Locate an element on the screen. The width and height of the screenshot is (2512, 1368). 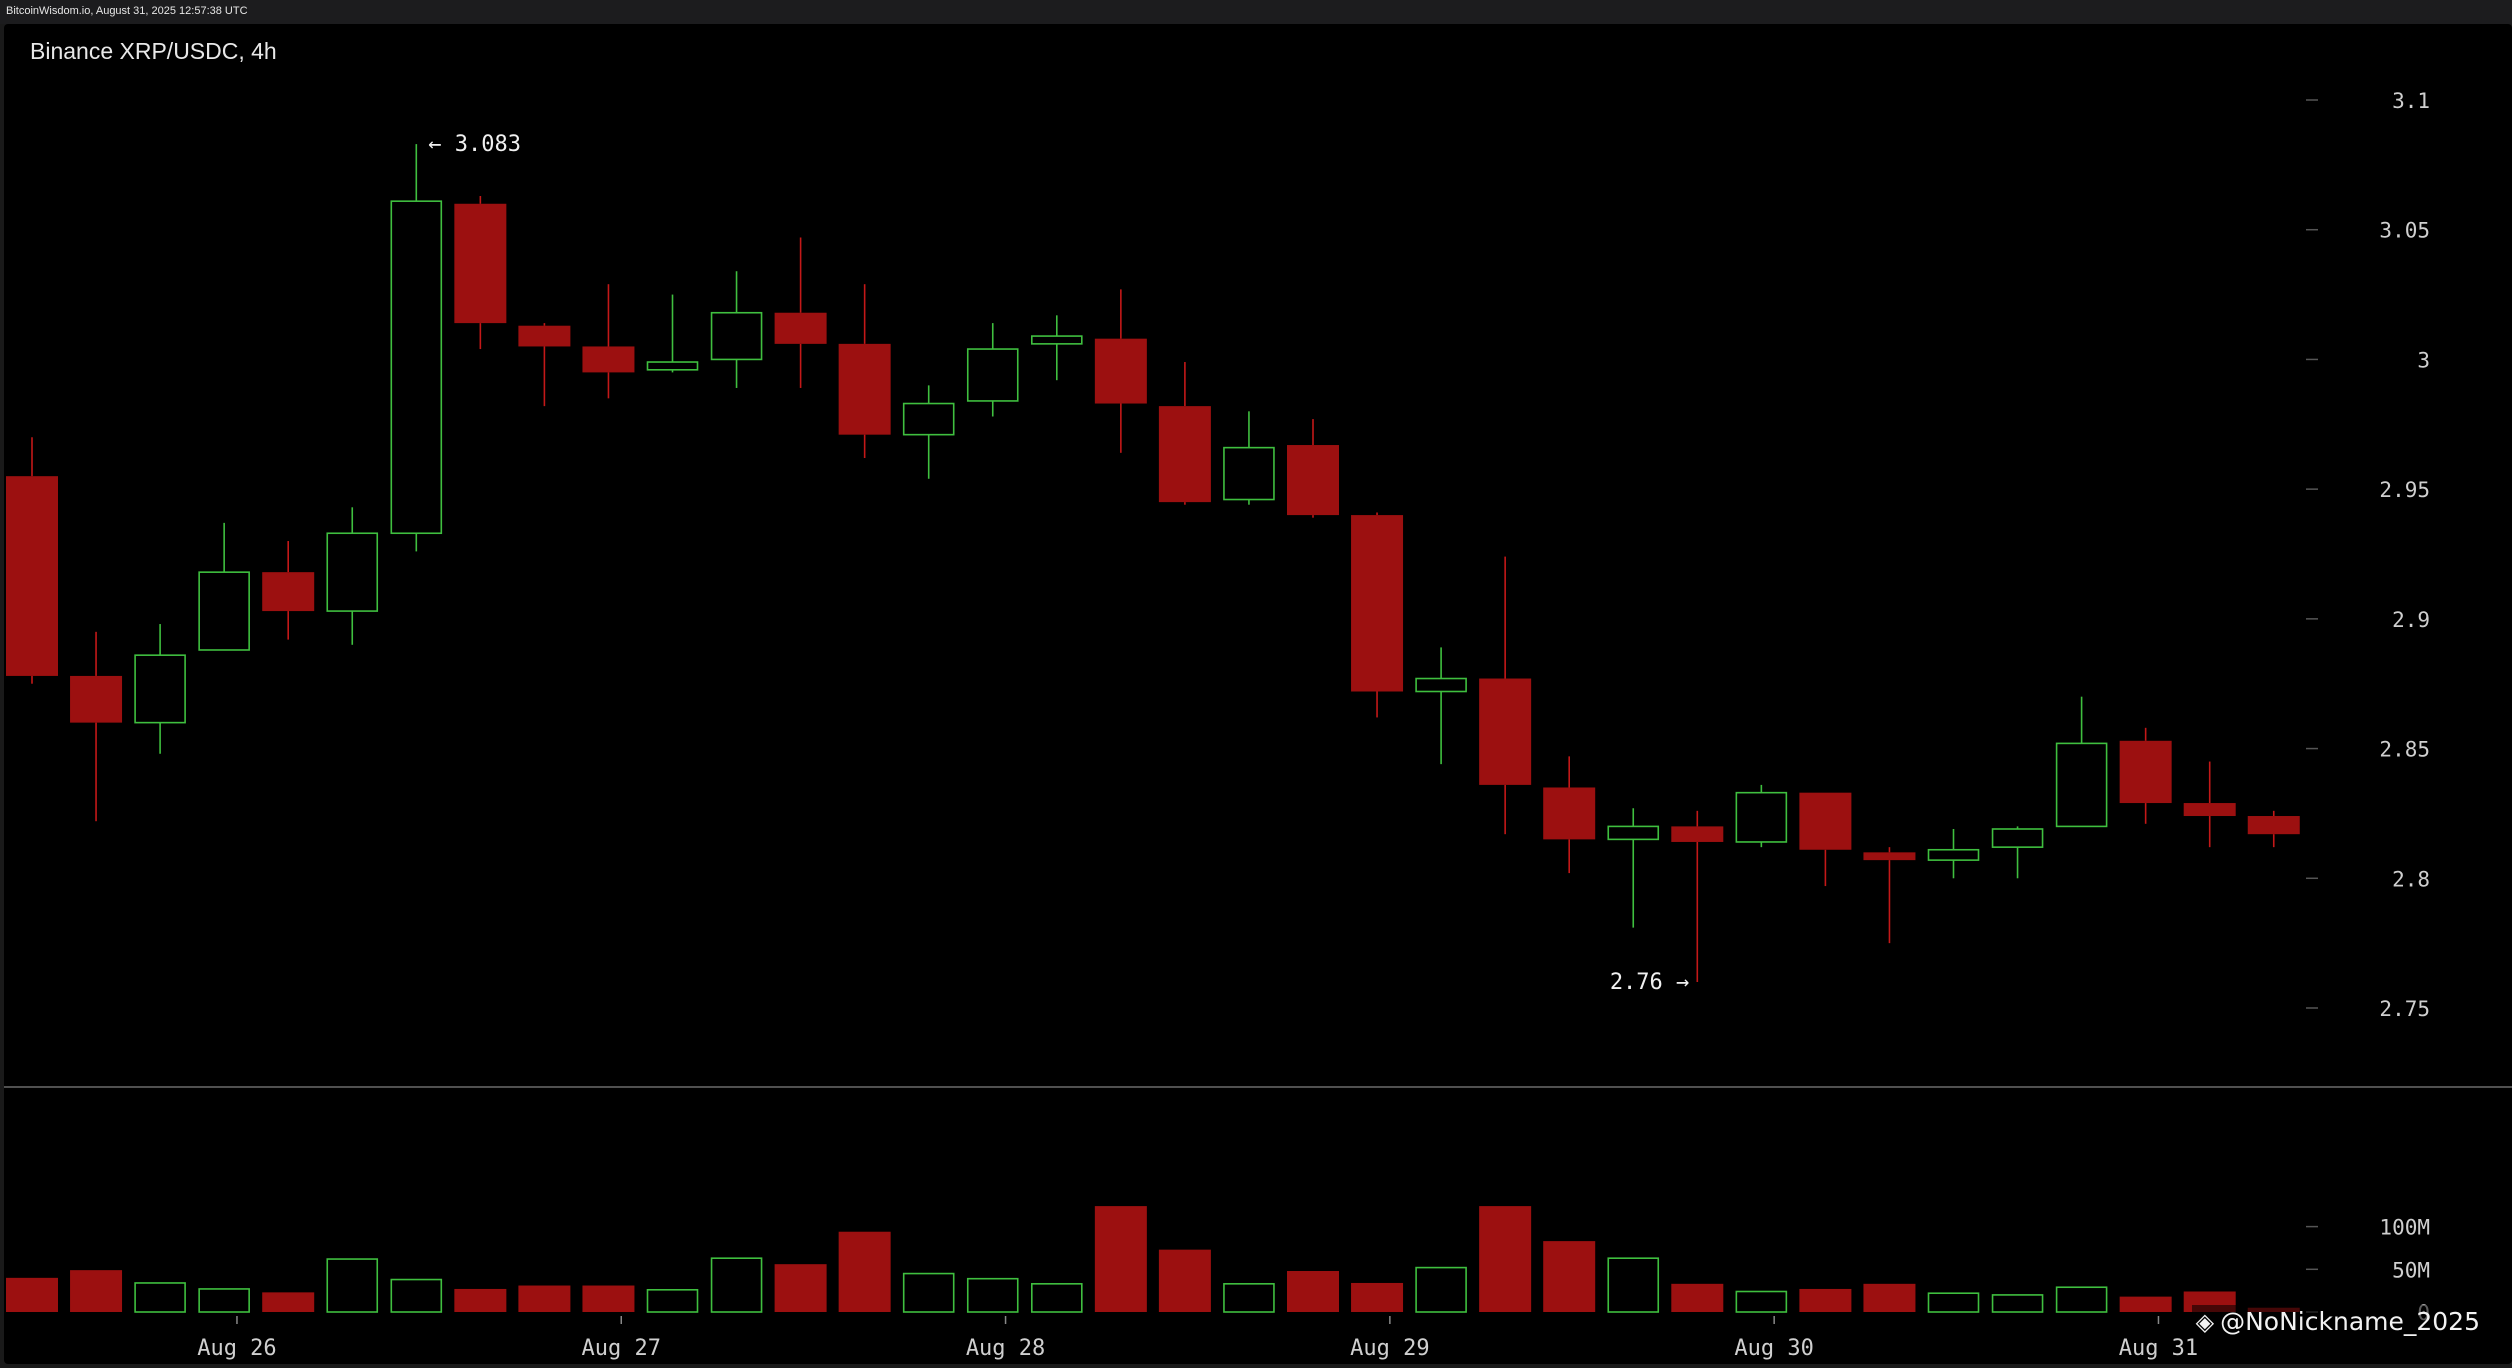
price-tick-label: 2.75 is located at coordinates (2404, 1009).